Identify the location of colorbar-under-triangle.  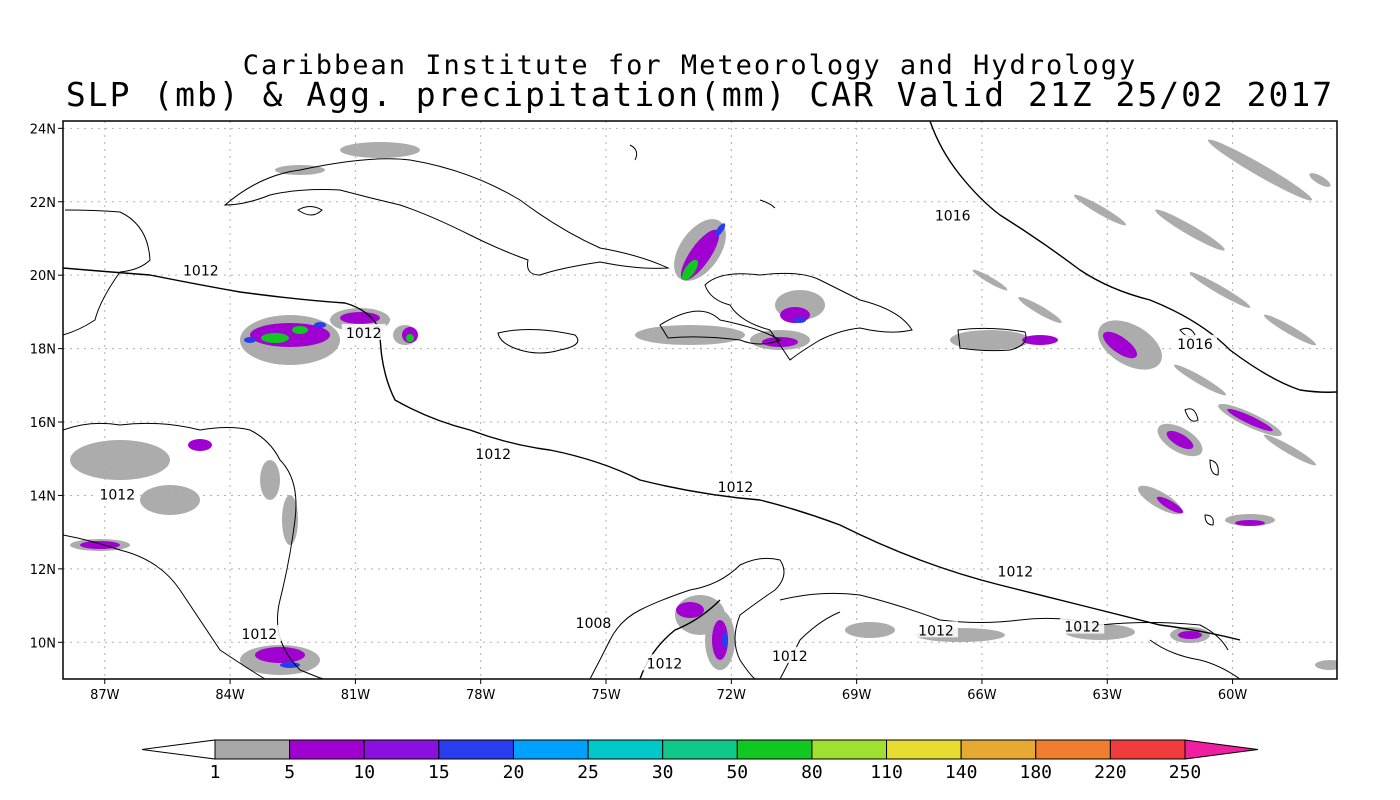
(178, 749).